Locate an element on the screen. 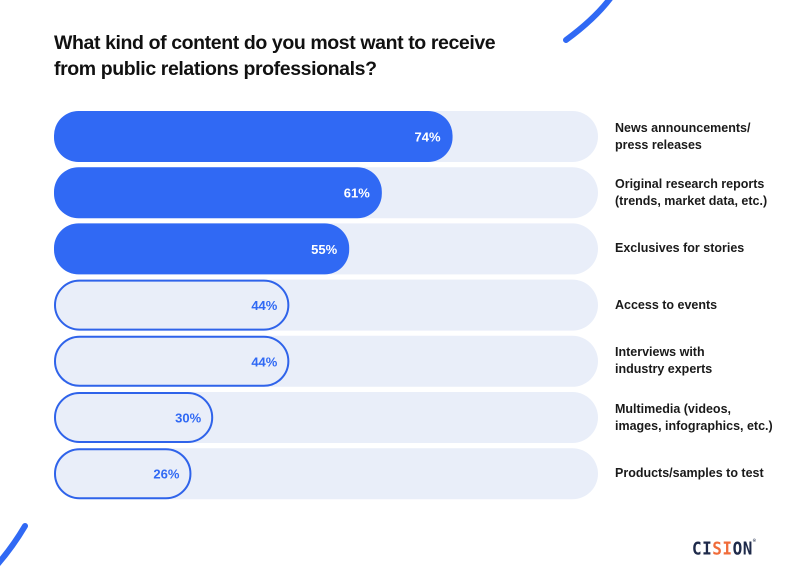 This screenshot has width=790, height=571. trademark-mark: ® is located at coordinates (754, 541).